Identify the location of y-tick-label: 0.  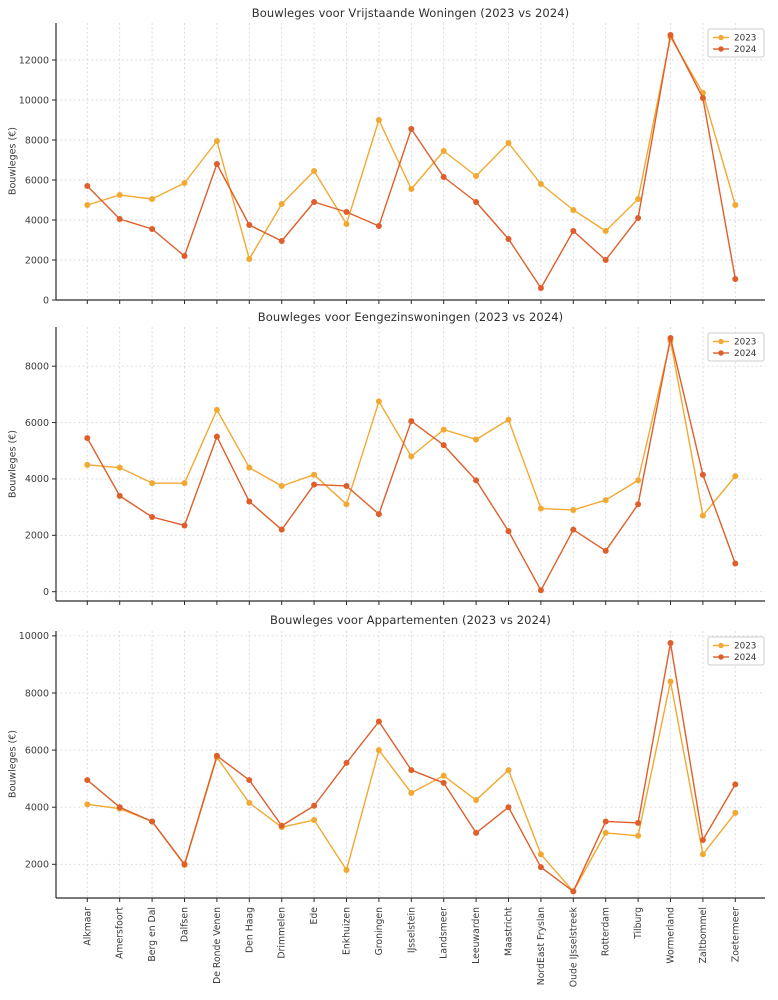
(46, 300).